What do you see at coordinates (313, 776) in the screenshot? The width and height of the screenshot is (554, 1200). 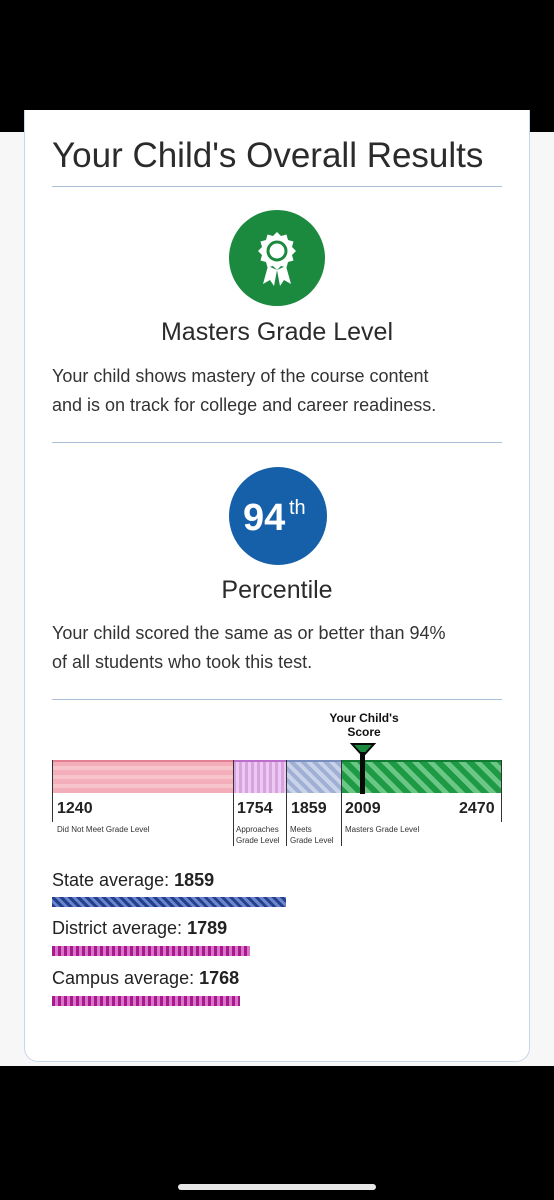 I see `scale-segment-meets` at bounding box center [313, 776].